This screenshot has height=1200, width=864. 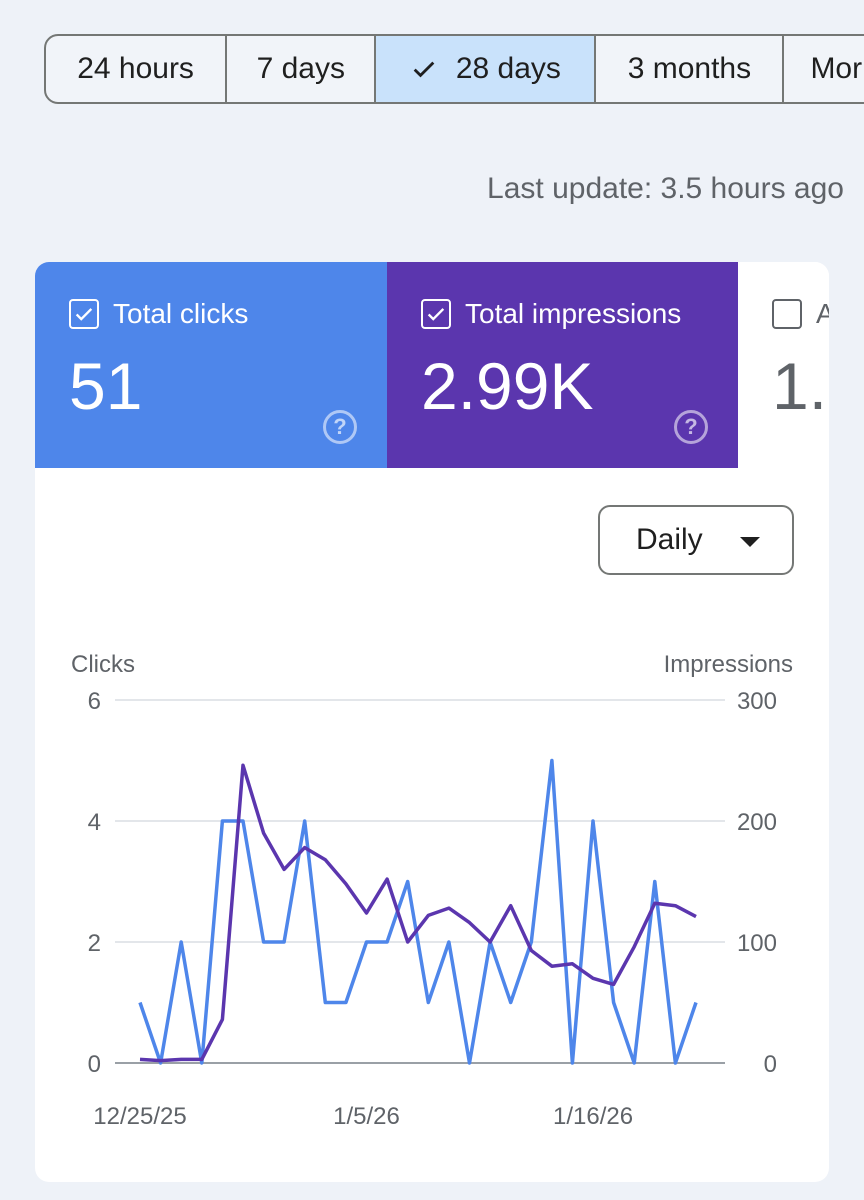 I want to click on y-right-tick-label: 100, so click(x=757, y=943).